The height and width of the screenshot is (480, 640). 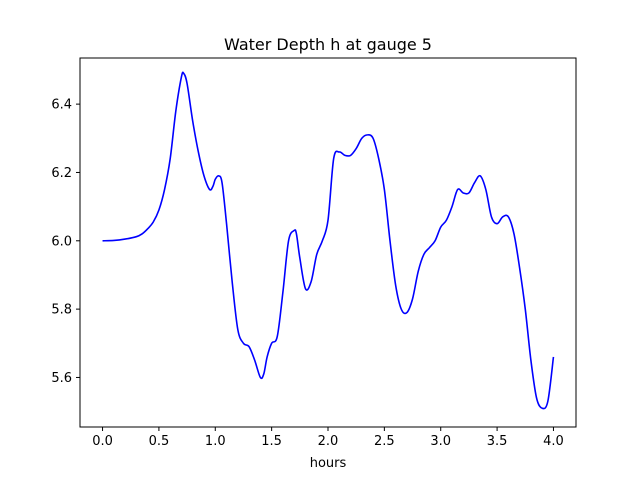 I want to click on x-tick-label: 4.0, so click(x=553, y=441).